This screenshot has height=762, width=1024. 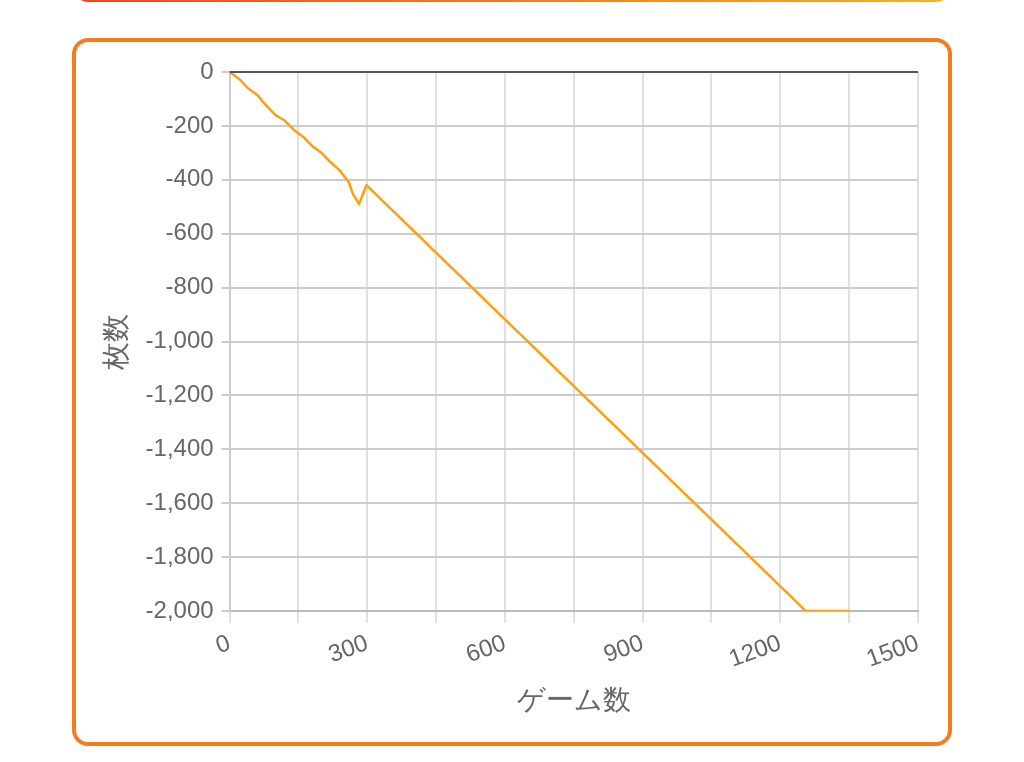 I want to click on x-tick-label: 300, so click(x=348, y=648).